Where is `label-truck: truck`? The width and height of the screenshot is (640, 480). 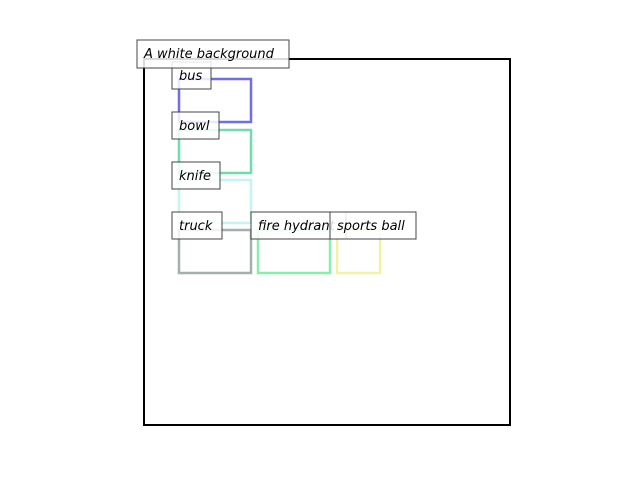
label-truck: truck is located at coordinates (197, 225).